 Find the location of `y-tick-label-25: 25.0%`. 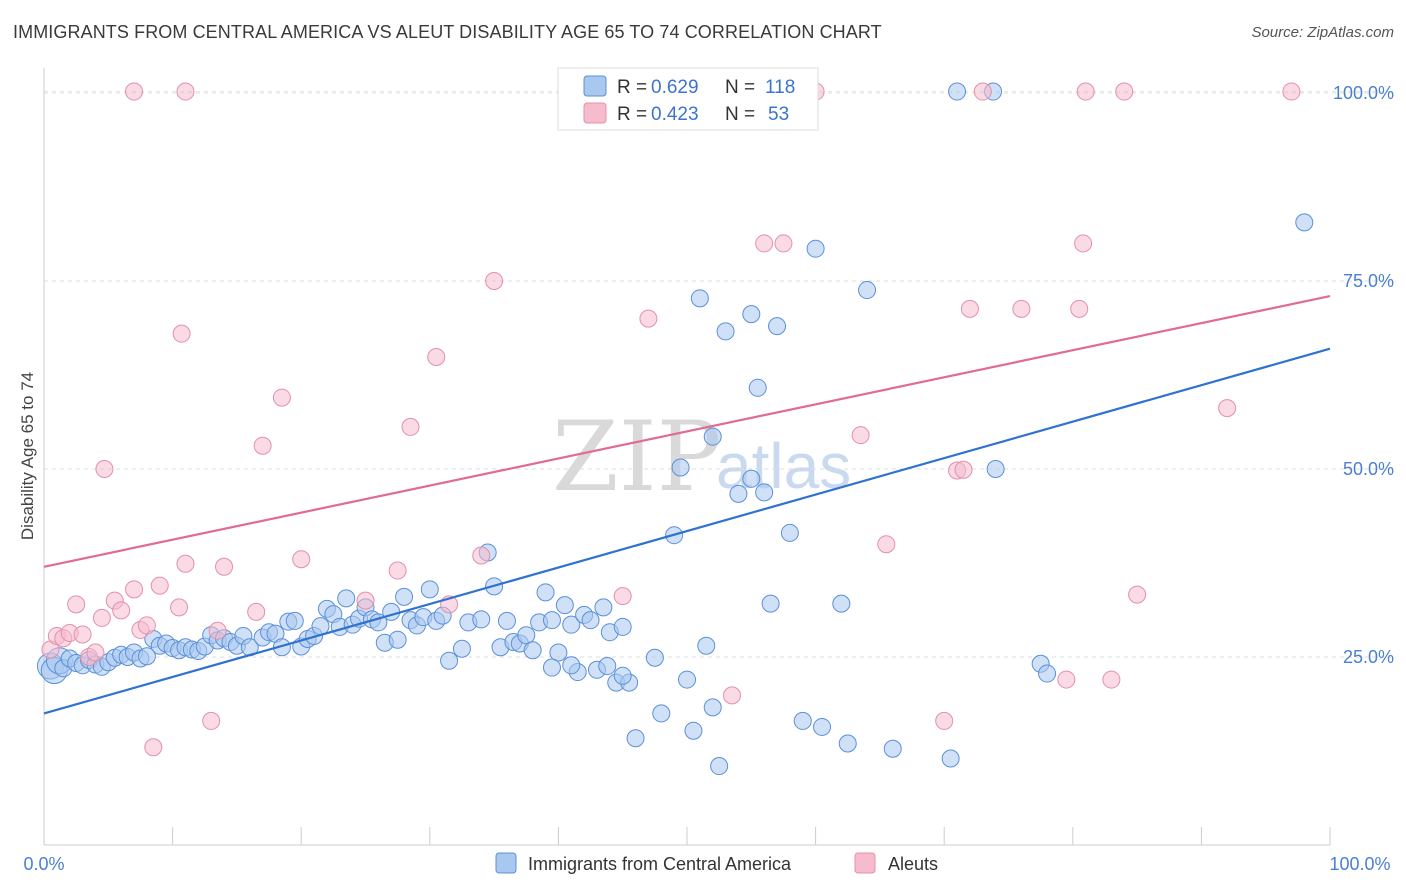

y-tick-label-25: 25.0% is located at coordinates (1368, 657).